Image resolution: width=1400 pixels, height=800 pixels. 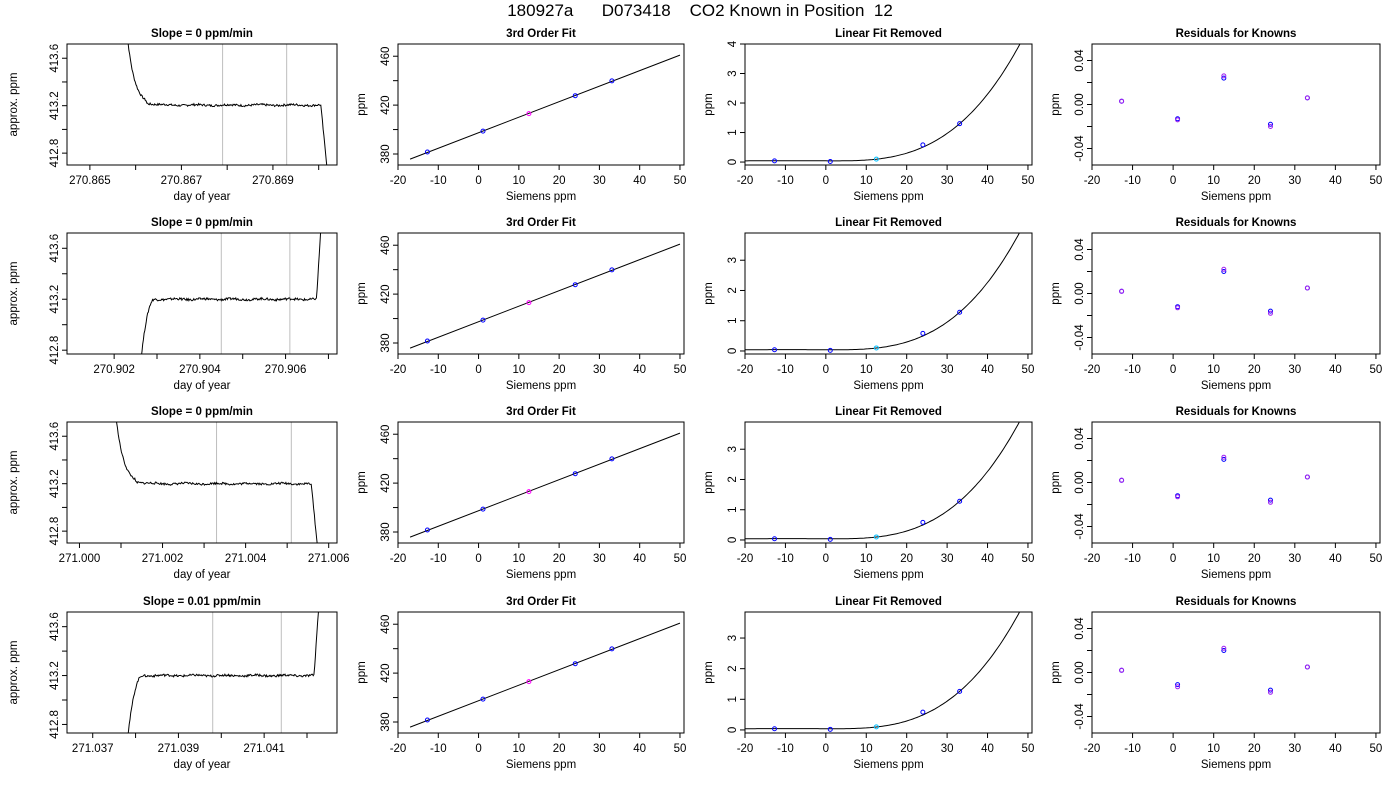 What do you see at coordinates (202, 223) in the screenshot?
I see `panel-title: Slope = 0 ppm/min` at bounding box center [202, 223].